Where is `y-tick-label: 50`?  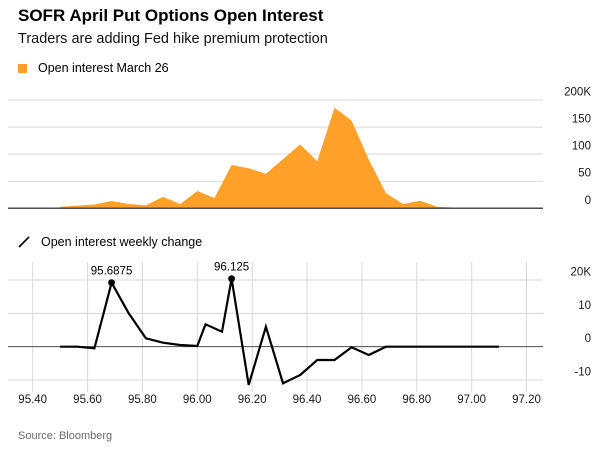 y-tick-label: 50 is located at coordinates (584, 174).